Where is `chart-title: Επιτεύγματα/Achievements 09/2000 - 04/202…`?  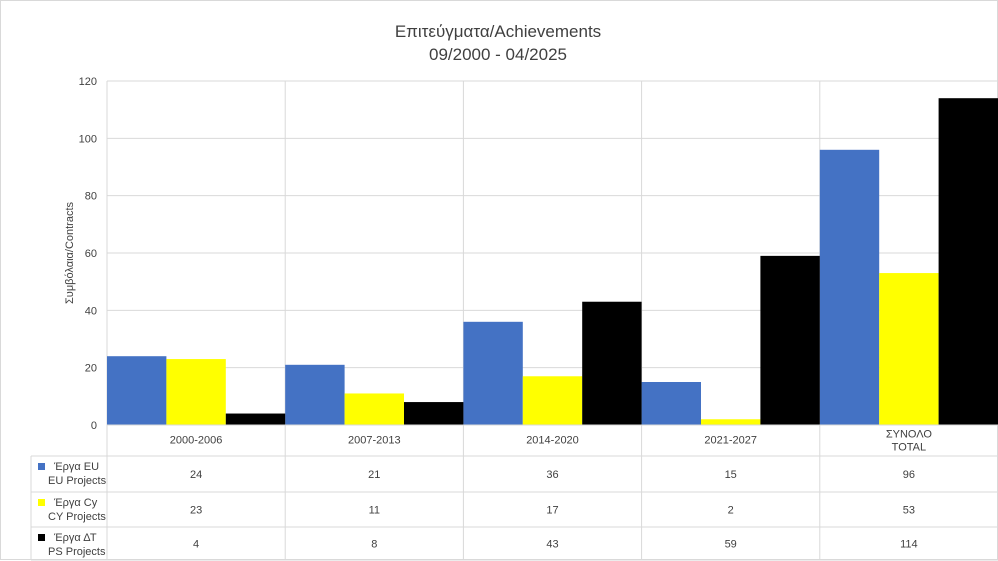
chart-title: Επιτεύγματα/Achievements 09/2000 - 04/202… is located at coordinates (498, 43).